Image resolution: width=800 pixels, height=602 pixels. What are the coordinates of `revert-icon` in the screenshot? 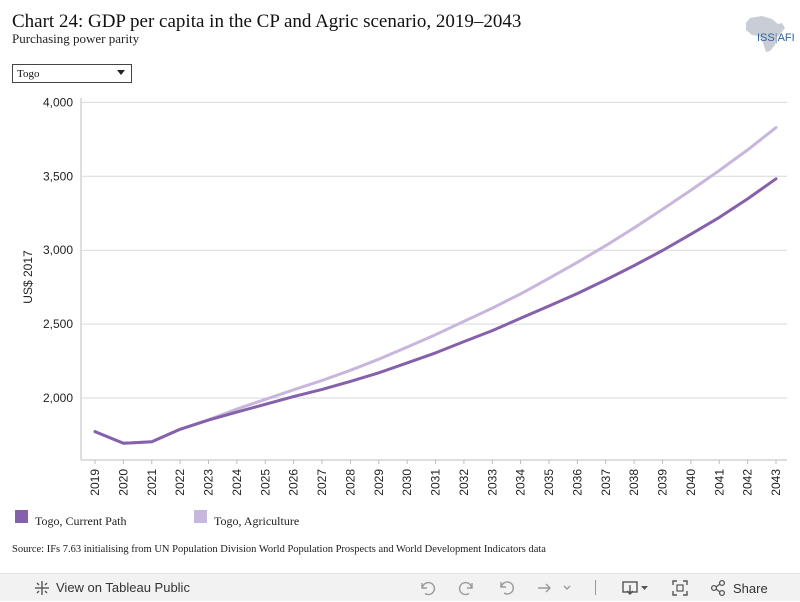 It's located at (507, 588).